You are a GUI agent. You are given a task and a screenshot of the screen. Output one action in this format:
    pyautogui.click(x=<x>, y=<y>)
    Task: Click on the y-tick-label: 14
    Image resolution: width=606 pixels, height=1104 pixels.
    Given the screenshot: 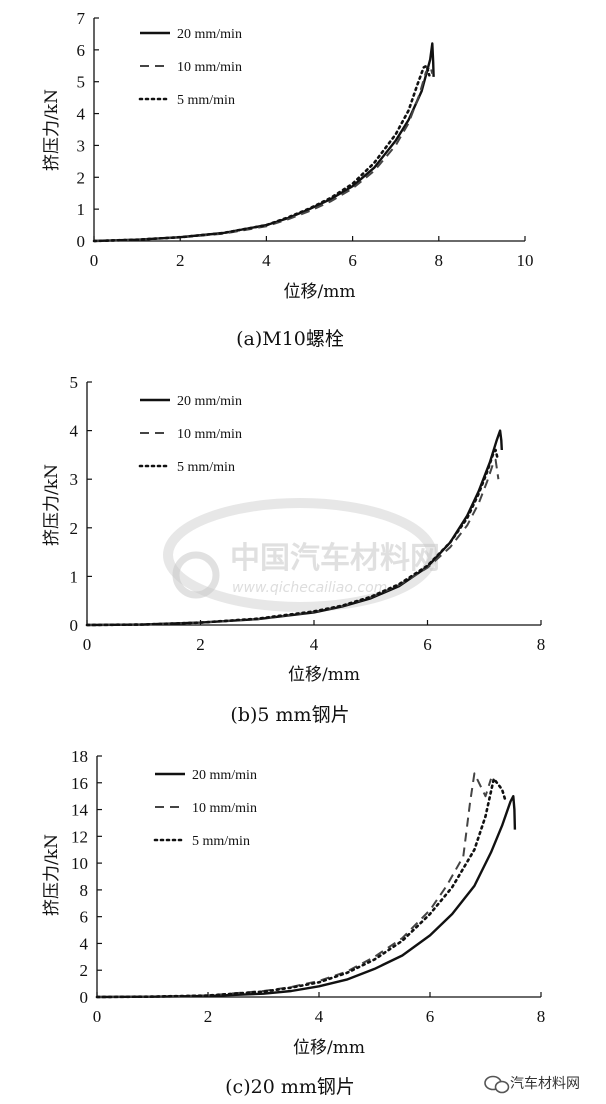 What is the action you would take?
    pyautogui.click(x=80, y=810)
    